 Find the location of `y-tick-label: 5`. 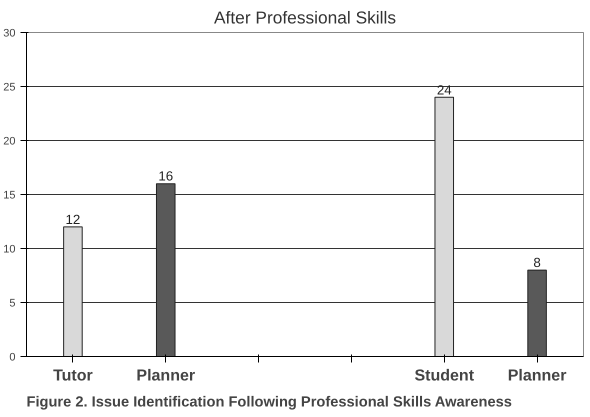

y-tick-label: 5 is located at coordinates (12, 304).